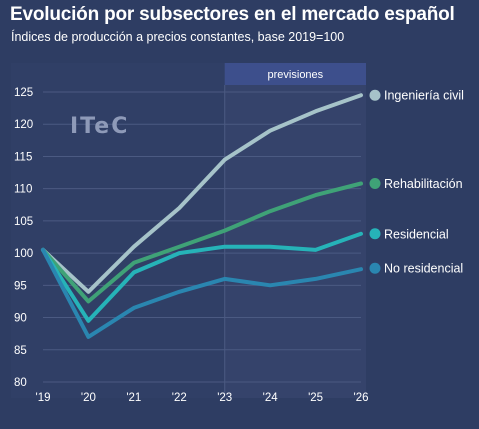 The image size is (479, 429). I want to click on series-label: Ingeniería civil, so click(424, 96).